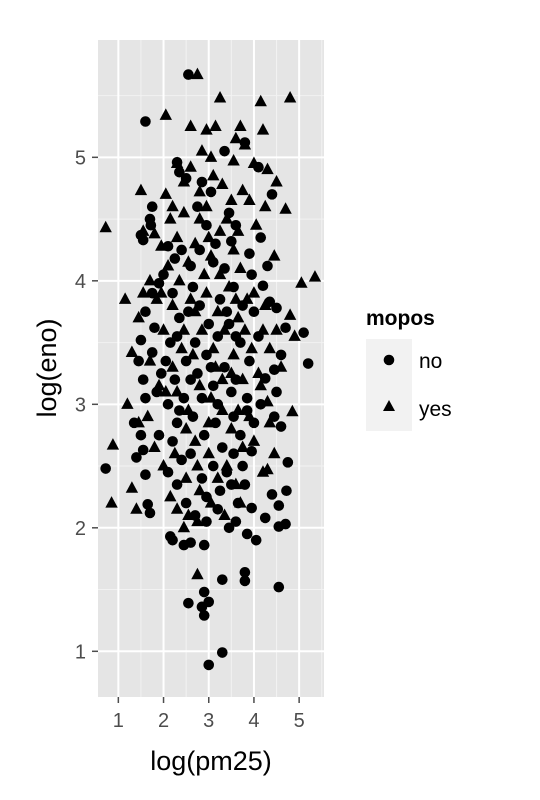 The height and width of the screenshot is (800, 540). Describe the element at coordinates (389, 405) in the screenshot. I see `legend-triangle-icon` at that location.